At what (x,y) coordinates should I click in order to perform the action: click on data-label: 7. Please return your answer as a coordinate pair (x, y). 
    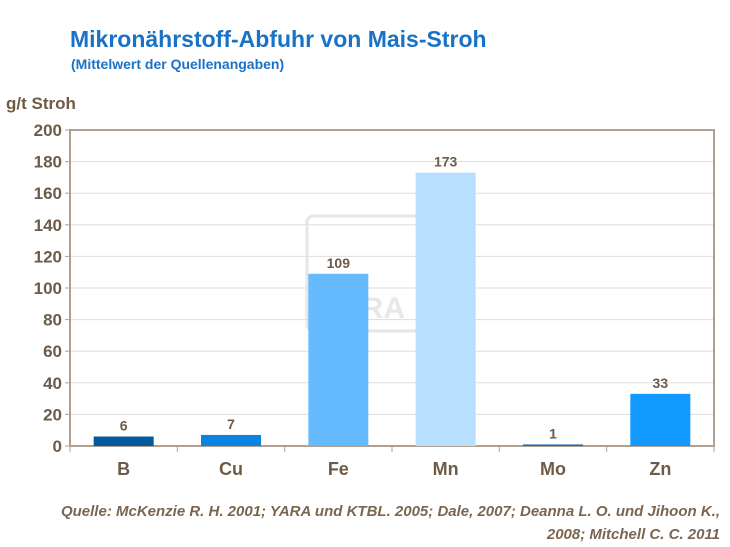
    Looking at the image, I should click on (231, 424).